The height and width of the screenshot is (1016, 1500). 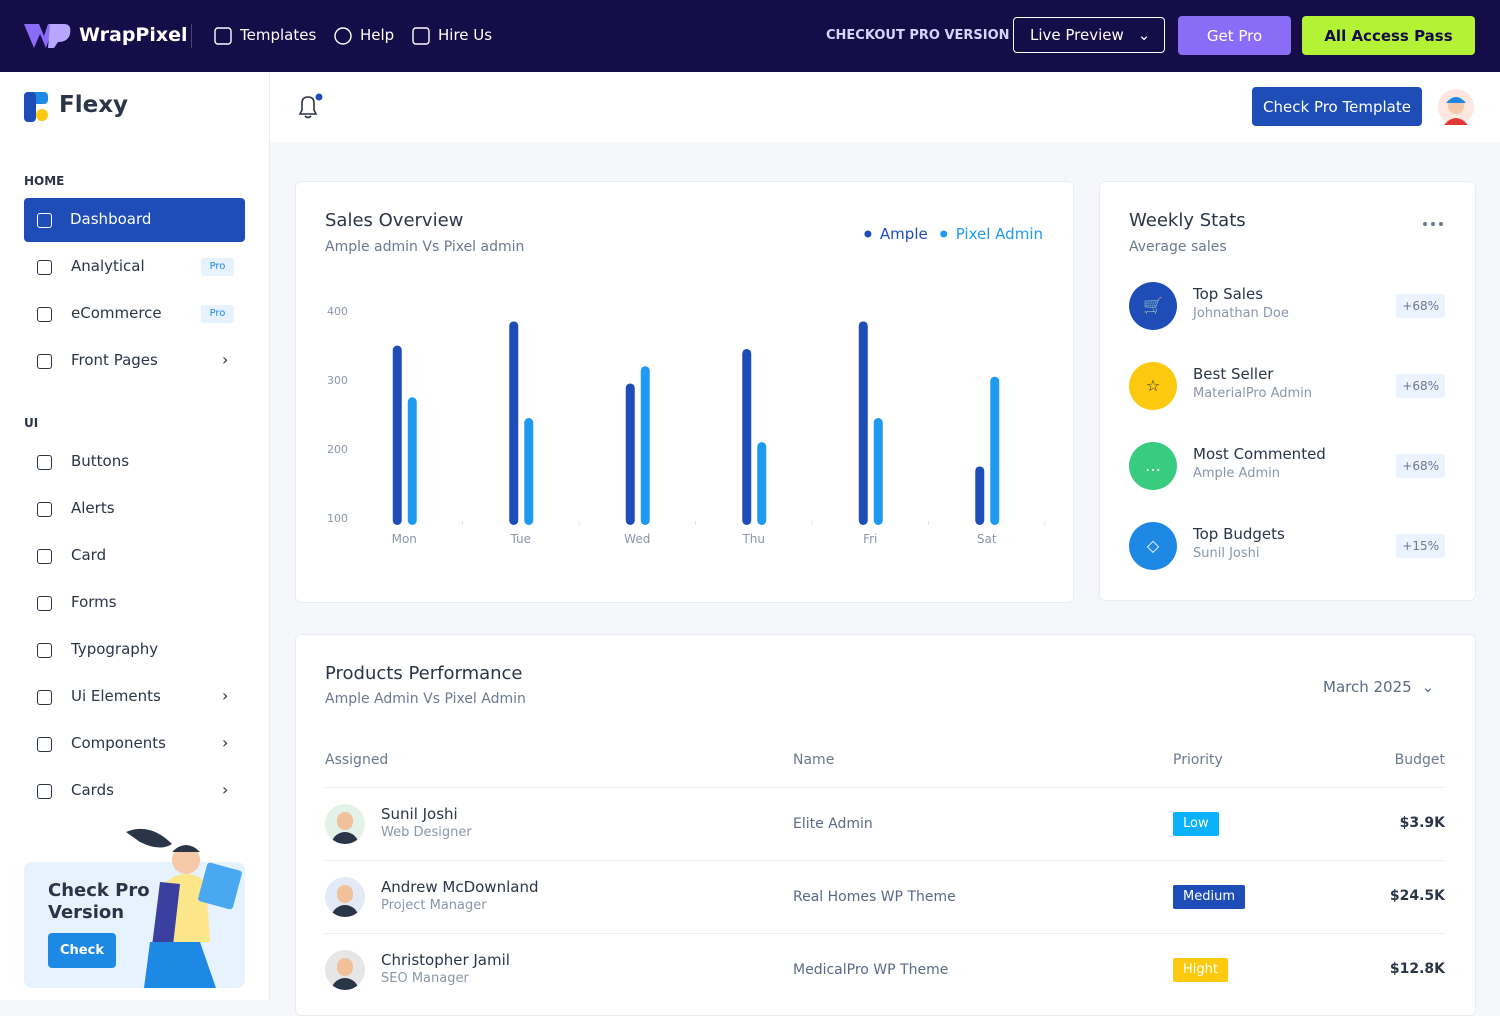 I want to click on more-menu, so click(x=1433, y=224).